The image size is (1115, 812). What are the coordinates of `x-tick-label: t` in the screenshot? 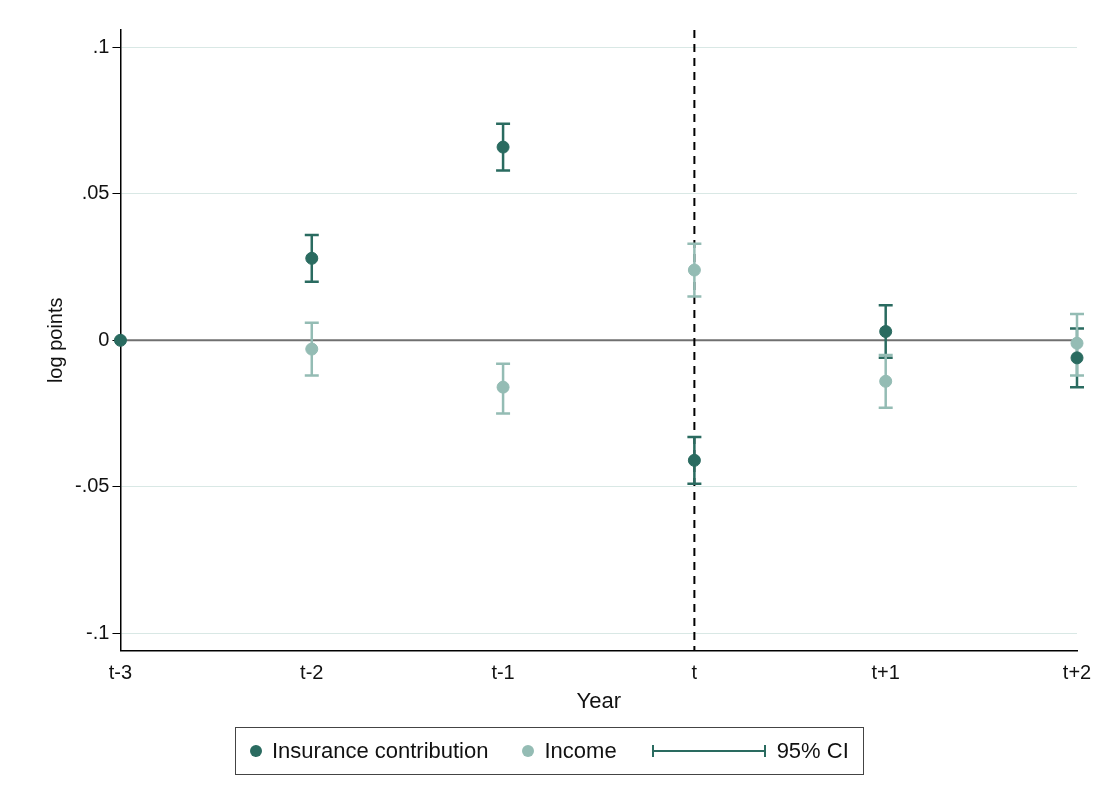 It's located at (694, 672).